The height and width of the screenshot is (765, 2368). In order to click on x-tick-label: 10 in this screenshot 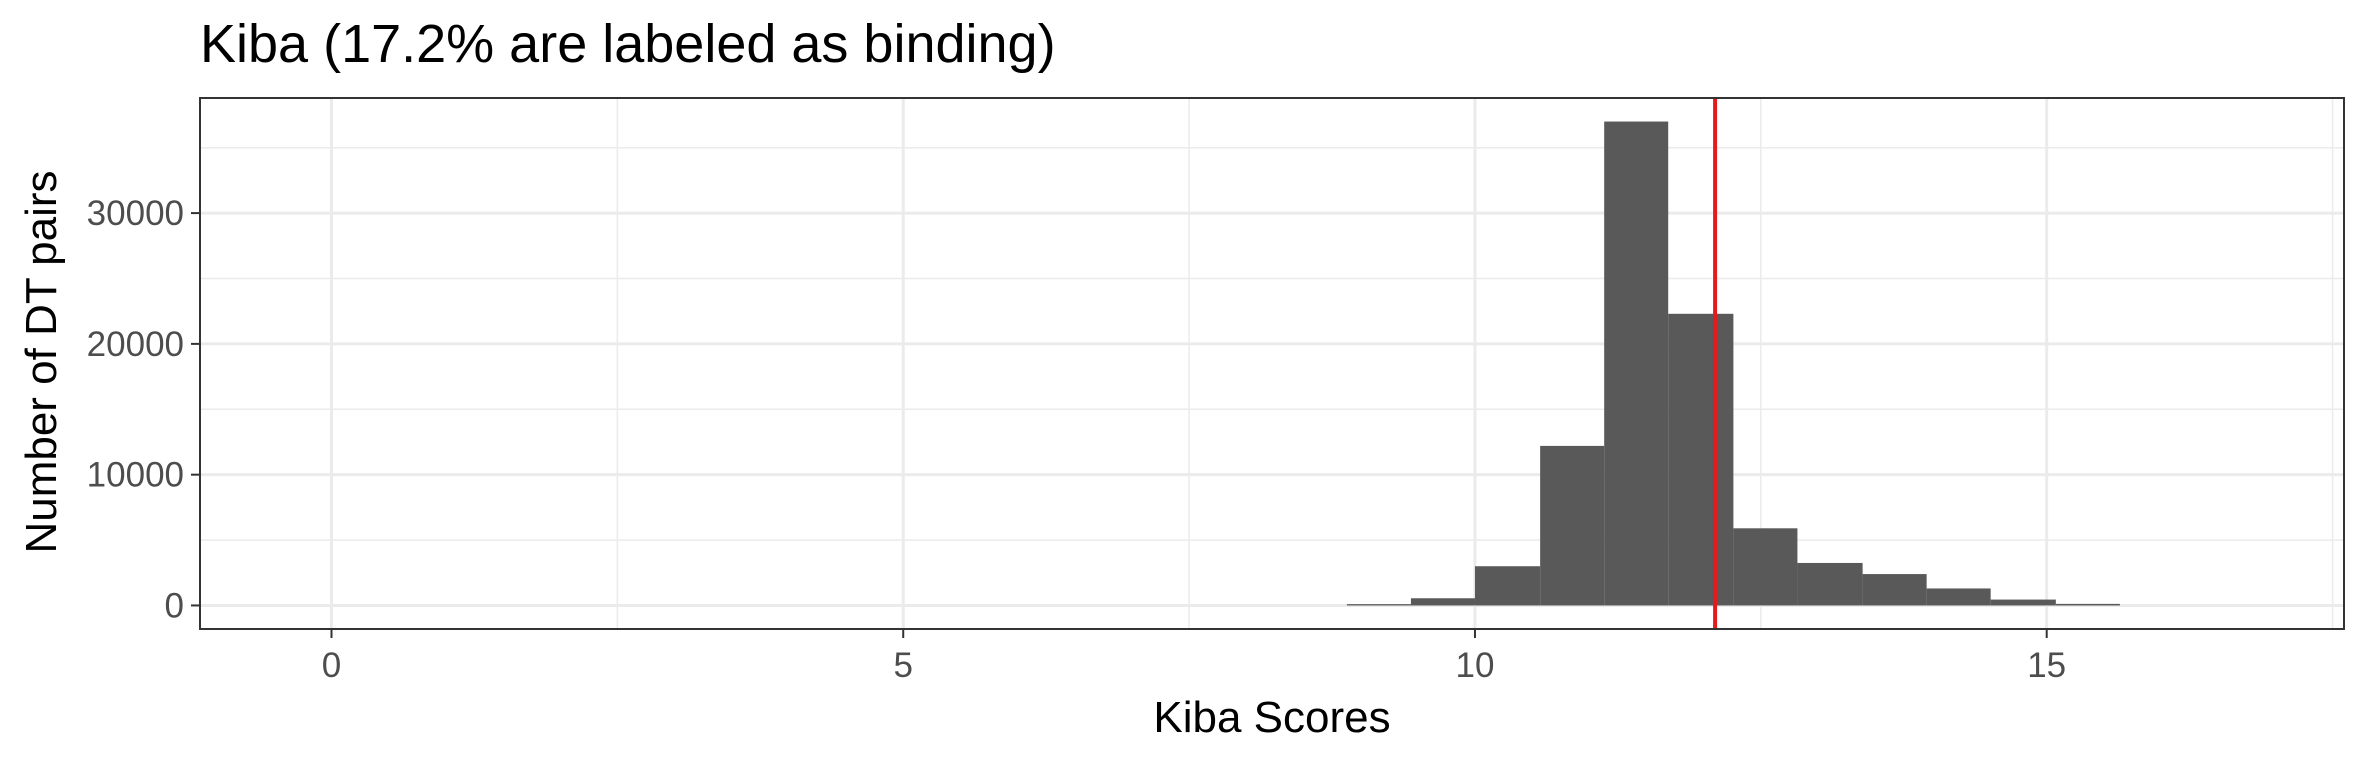, I will do `click(1474, 665)`.